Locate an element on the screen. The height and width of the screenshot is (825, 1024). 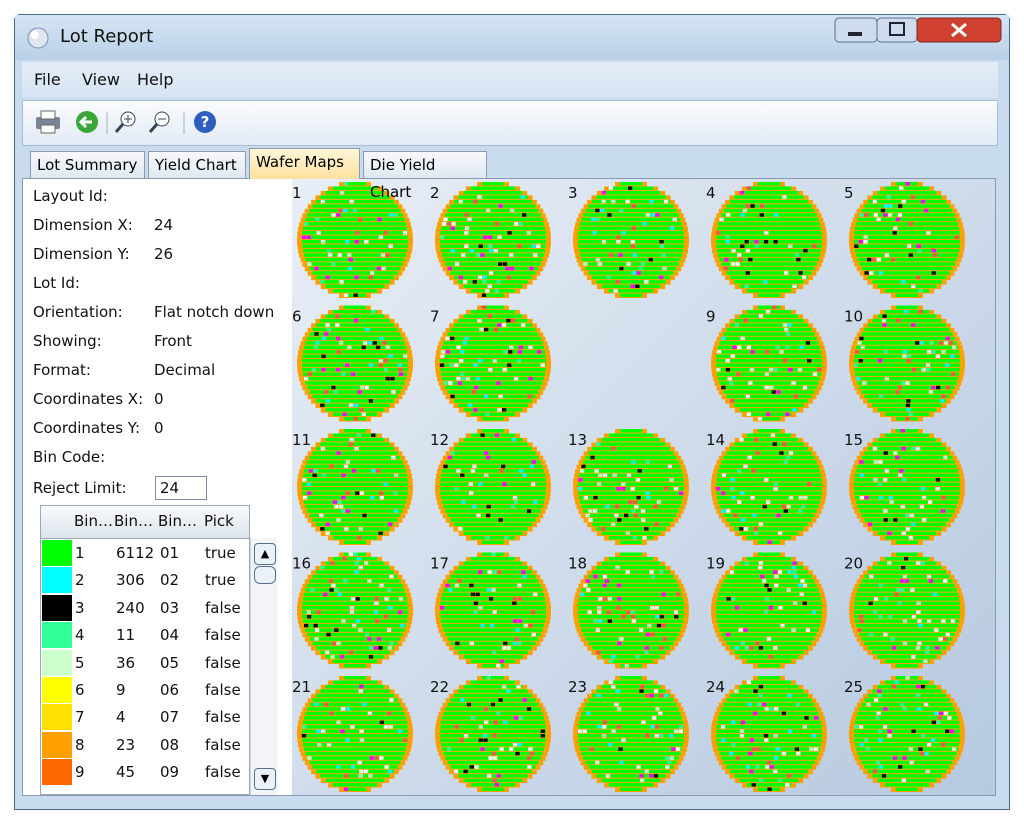
tab: Die Yield Chart is located at coordinates (425, 176).